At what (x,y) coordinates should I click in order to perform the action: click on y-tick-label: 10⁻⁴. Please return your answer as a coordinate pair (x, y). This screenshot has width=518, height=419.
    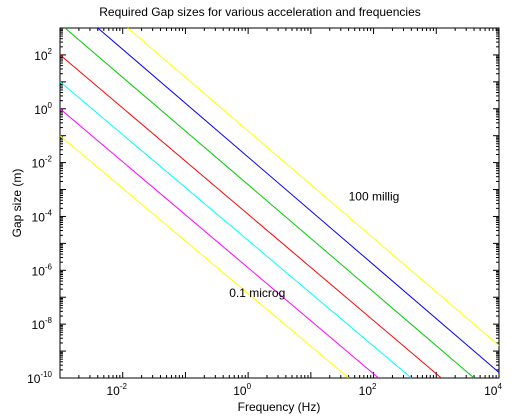
    Looking at the image, I should click on (42, 216).